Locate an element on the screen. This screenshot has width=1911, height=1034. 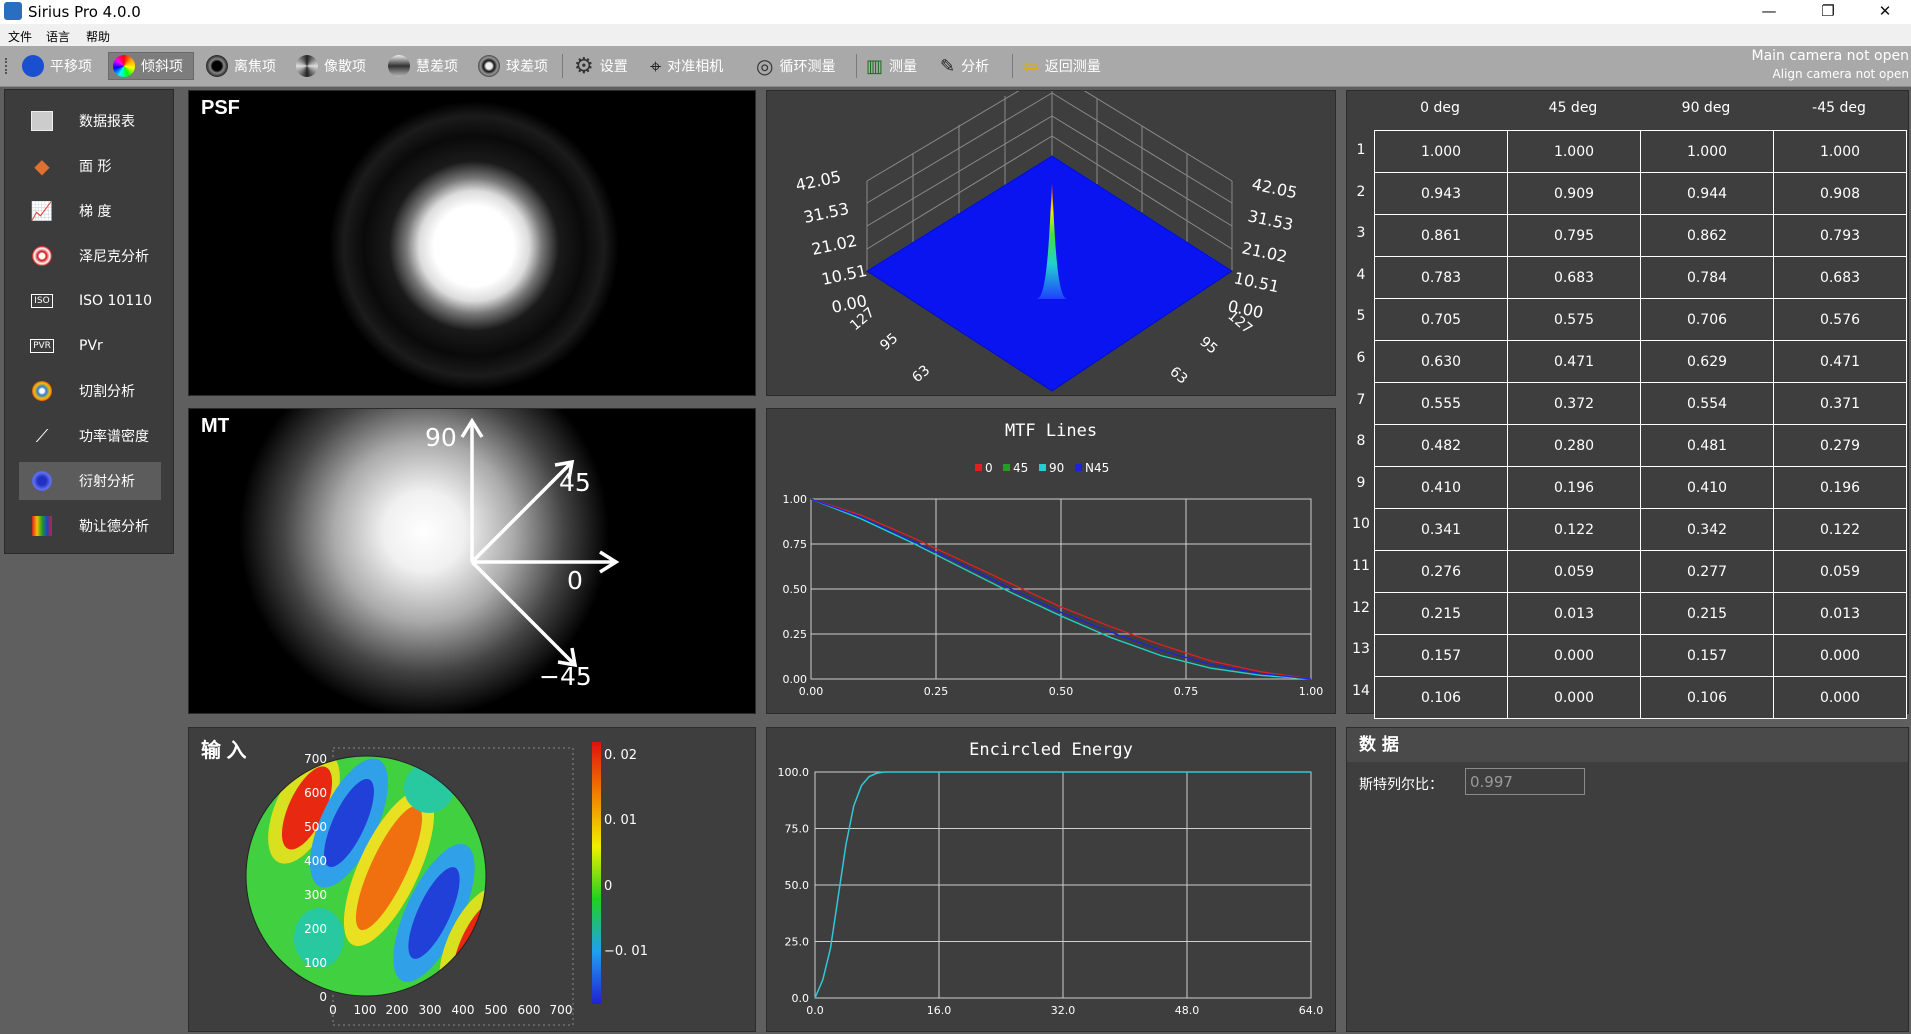
table-cell: 0.793 is located at coordinates (1840, 235).